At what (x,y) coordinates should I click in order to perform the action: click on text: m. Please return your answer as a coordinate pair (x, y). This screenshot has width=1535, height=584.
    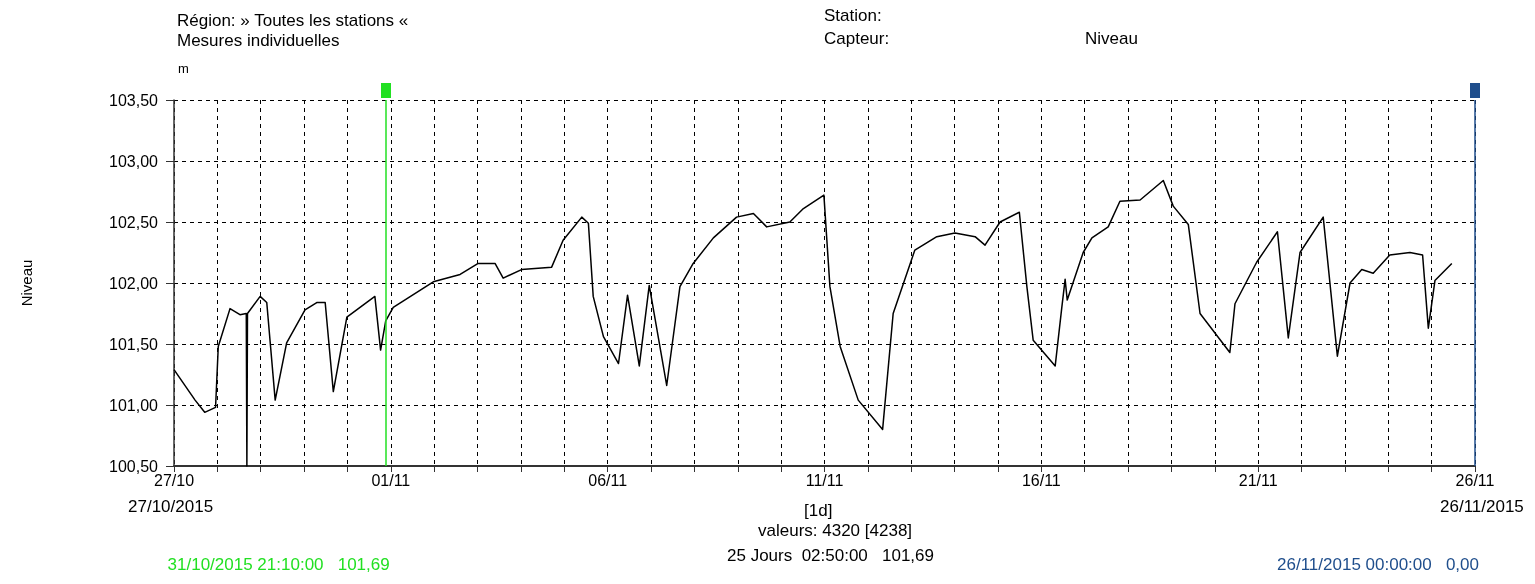
    Looking at the image, I should click on (183, 68).